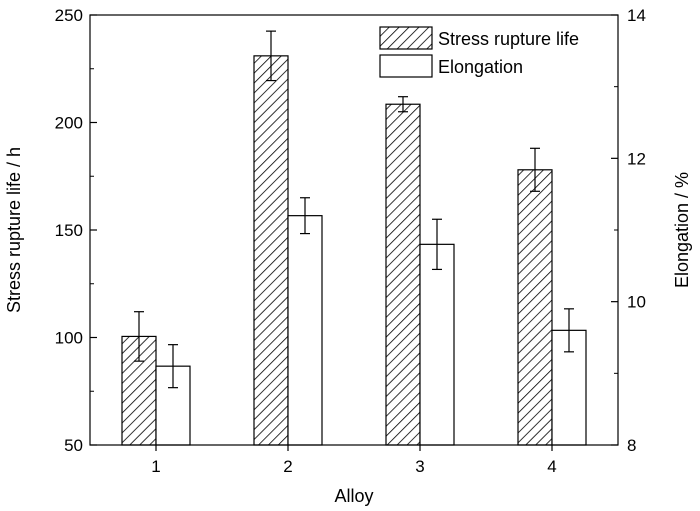  I want to click on legend-label: Elongation, so click(480, 67).